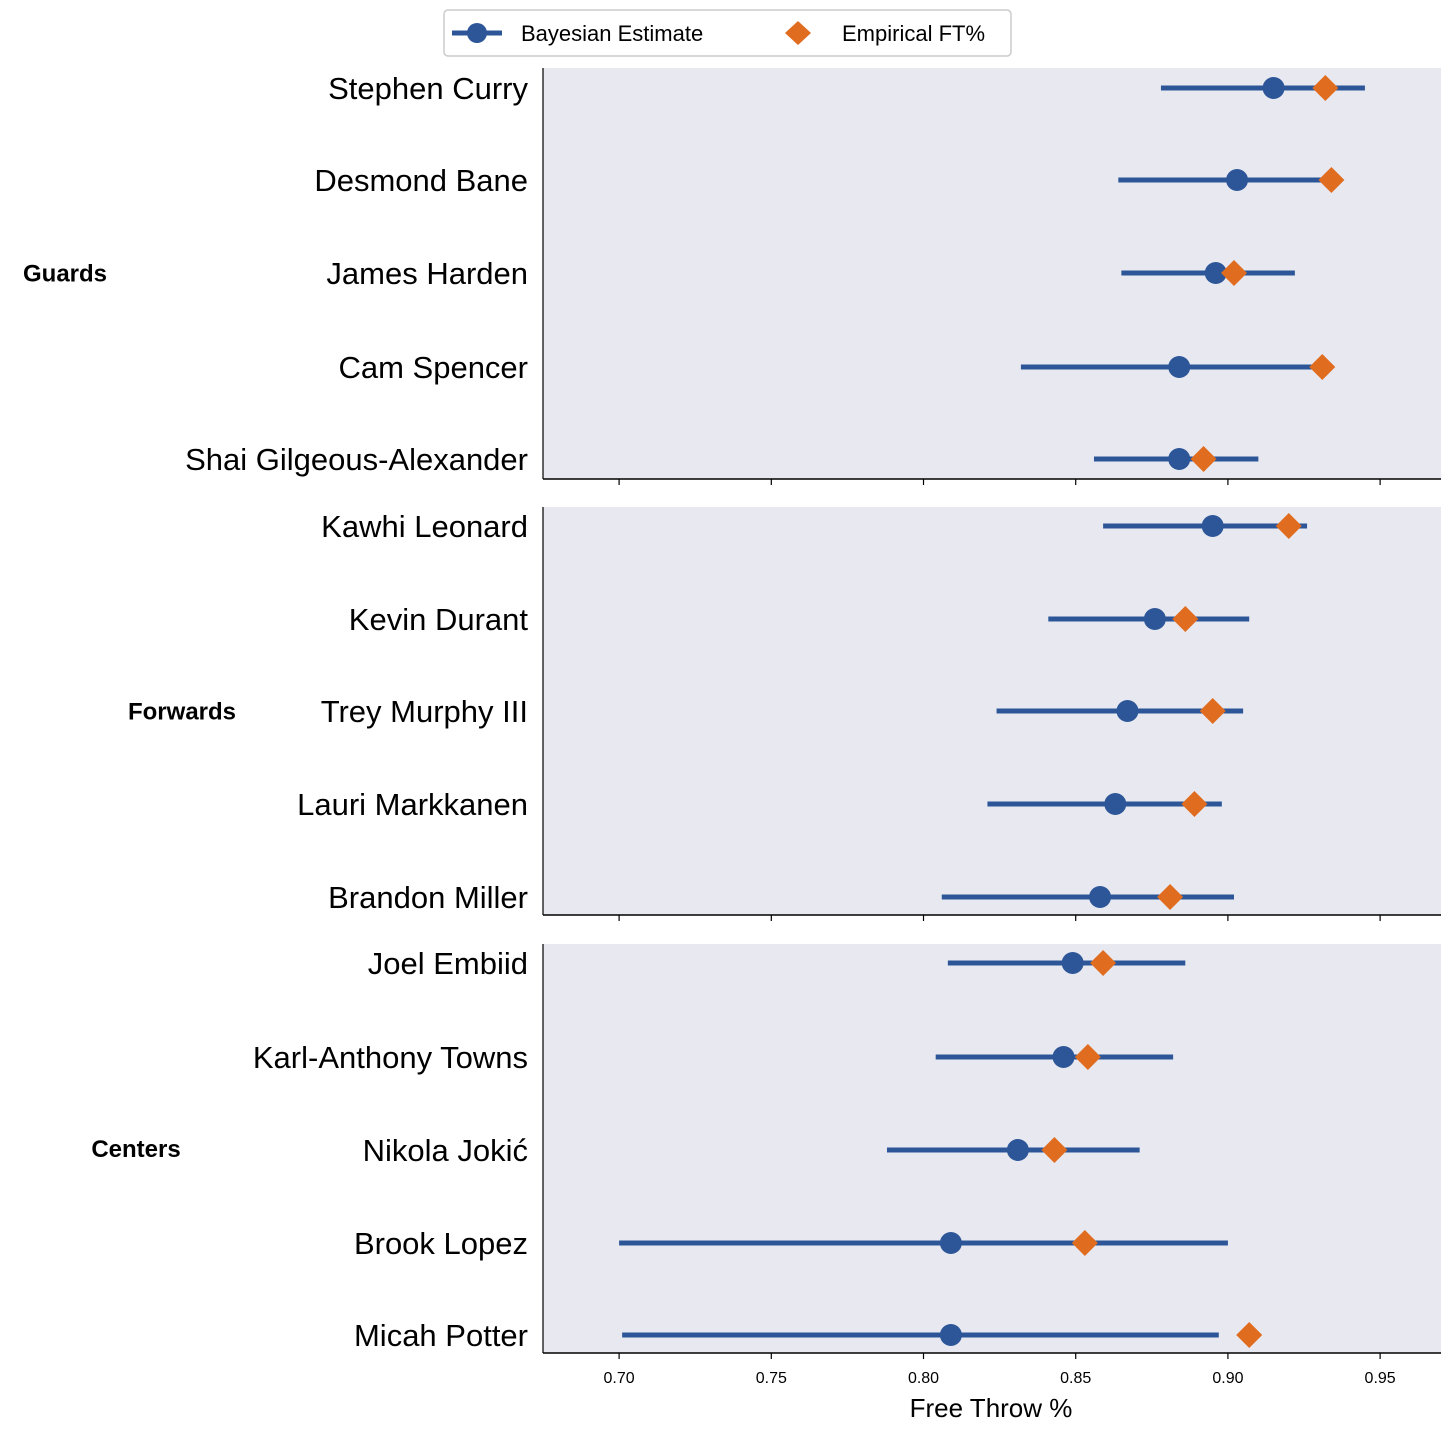 The width and height of the screenshot is (1456, 1436). I want to click on x-tick-label: 0.85, so click(1075, 1378).